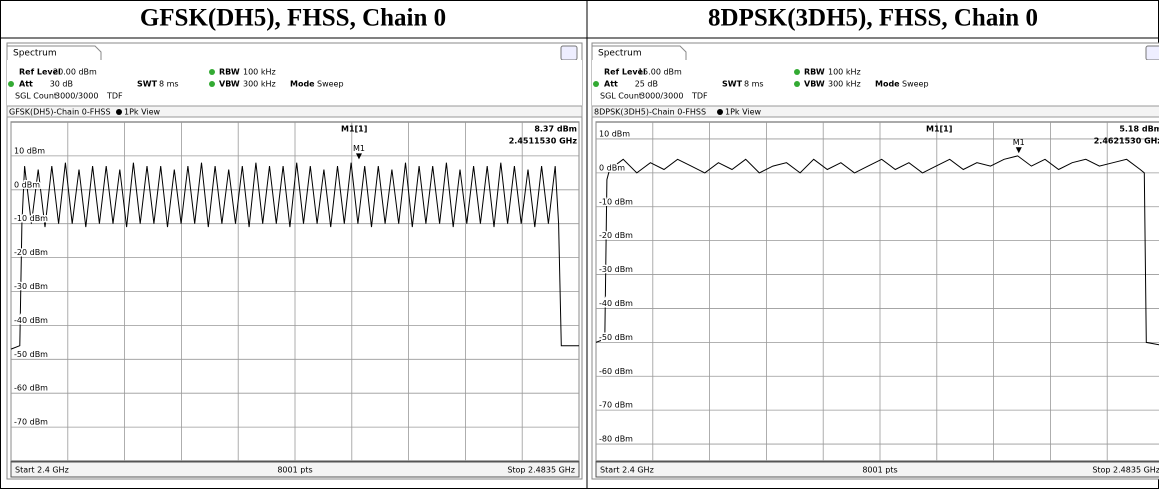 Image resolution: width=1159 pixels, height=489 pixels. Describe the element at coordinates (1126, 141) in the screenshot. I see `marker-x: 2.4621530 GHz` at that location.